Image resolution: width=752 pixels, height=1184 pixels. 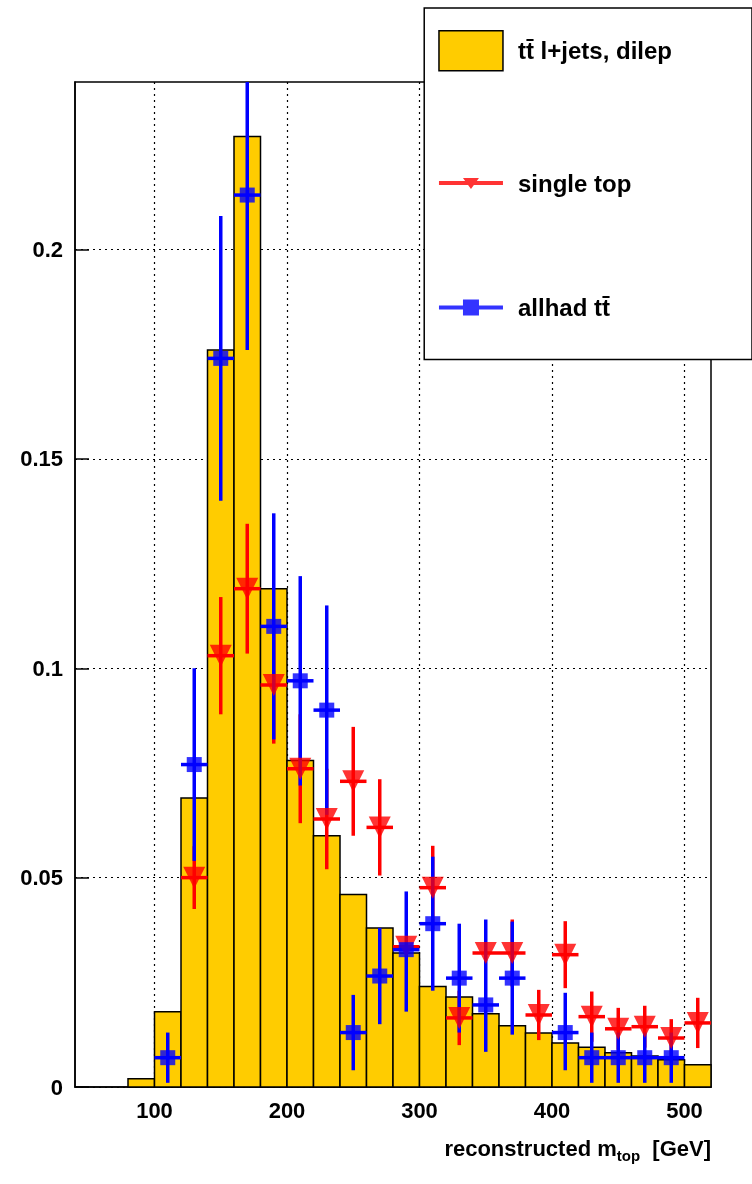 I want to click on x-tick-label: 100, so click(x=154, y=1110).